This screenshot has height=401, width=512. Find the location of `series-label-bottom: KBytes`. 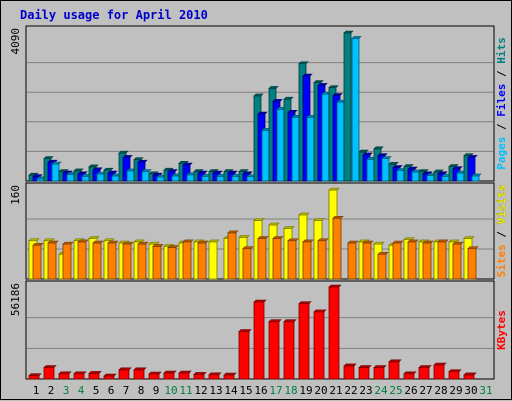

series-label-bottom: KBytes is located at coordinates (501, 330).